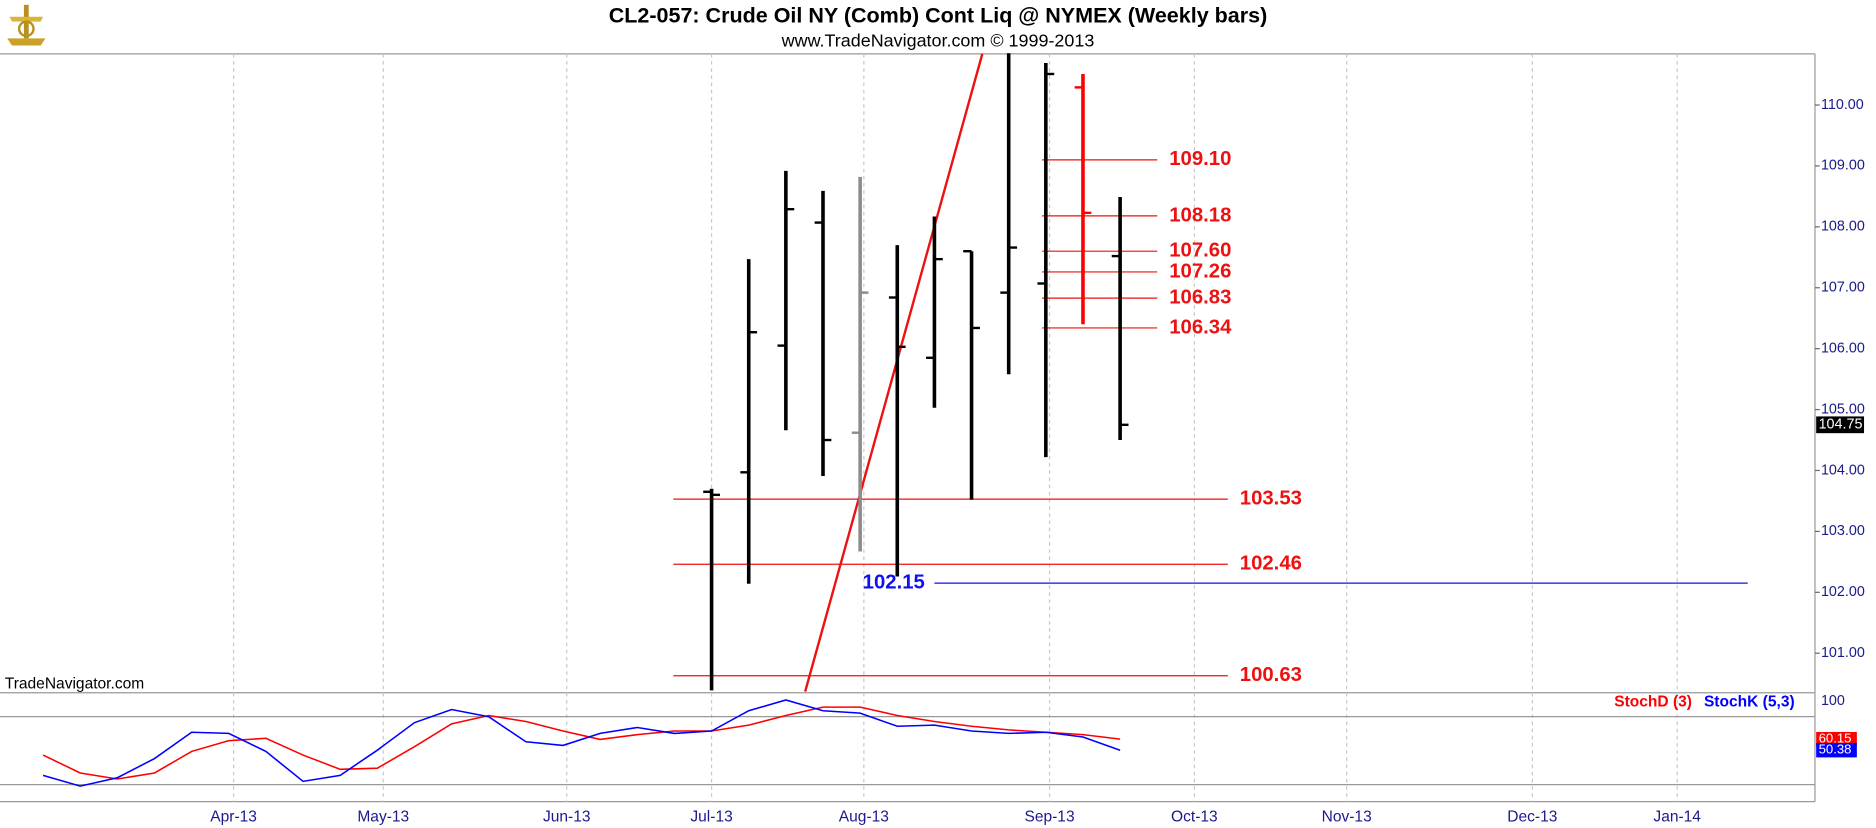 This screenshot has width=1876, height=828. Describe the element at coordinates (1532, 816) in the screenshot. I see `x-tick-label: Dec-13` at that location.